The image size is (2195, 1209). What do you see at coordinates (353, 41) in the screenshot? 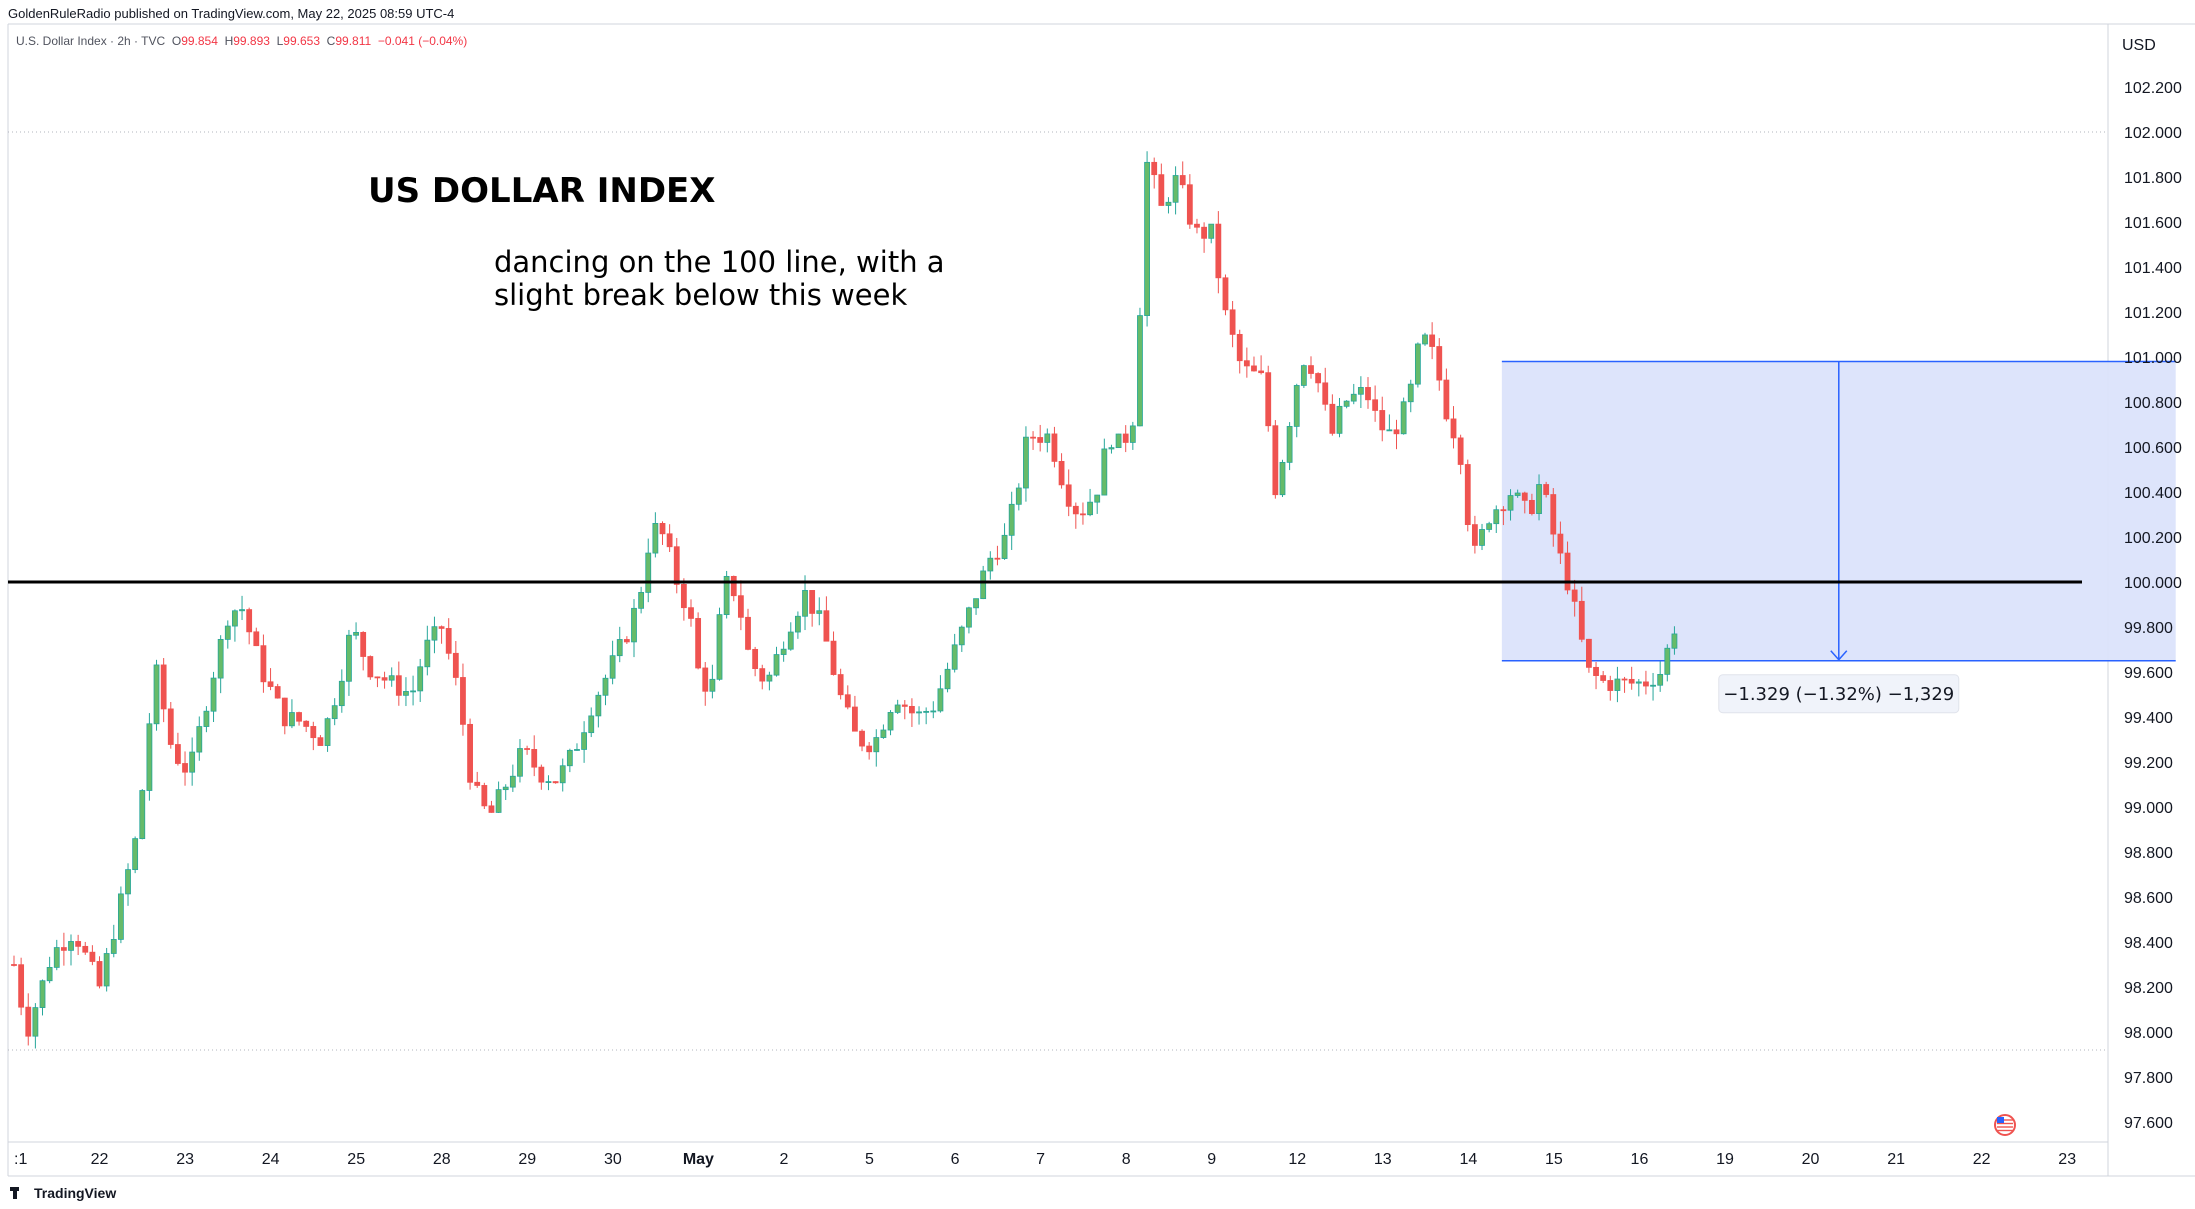
I see `close-value: 99.811` at bounding box center [353, 41].